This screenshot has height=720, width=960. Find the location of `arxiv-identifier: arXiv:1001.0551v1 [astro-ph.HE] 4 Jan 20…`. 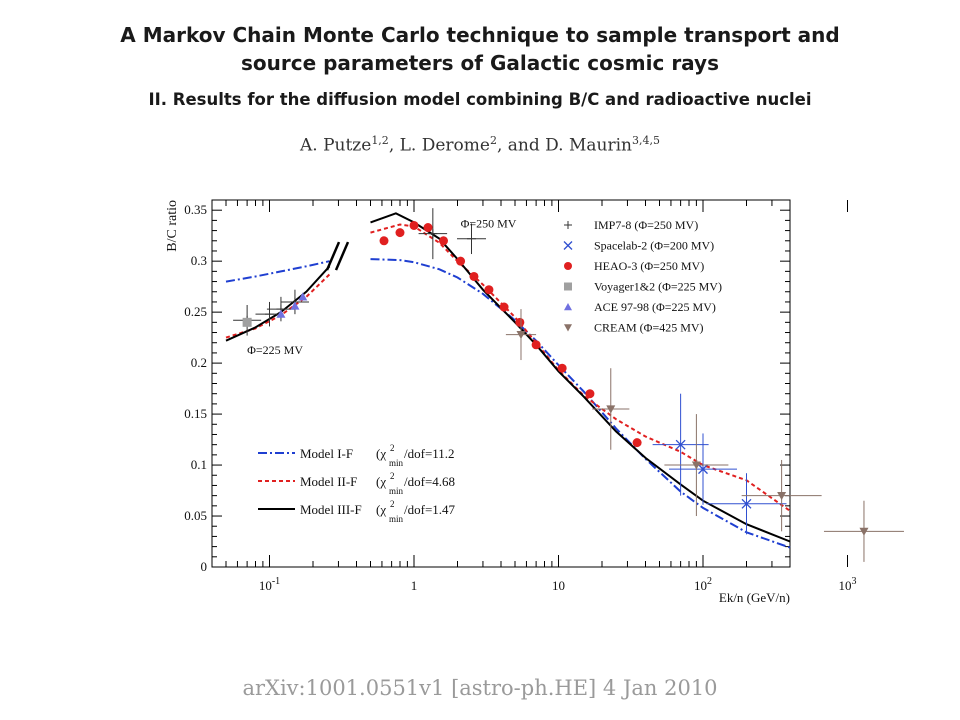

arxiv-identifier: arXiv:1001.0551v1 [astro-ph.HE] 4 Jan 20… is located at coordinates (480, 688).